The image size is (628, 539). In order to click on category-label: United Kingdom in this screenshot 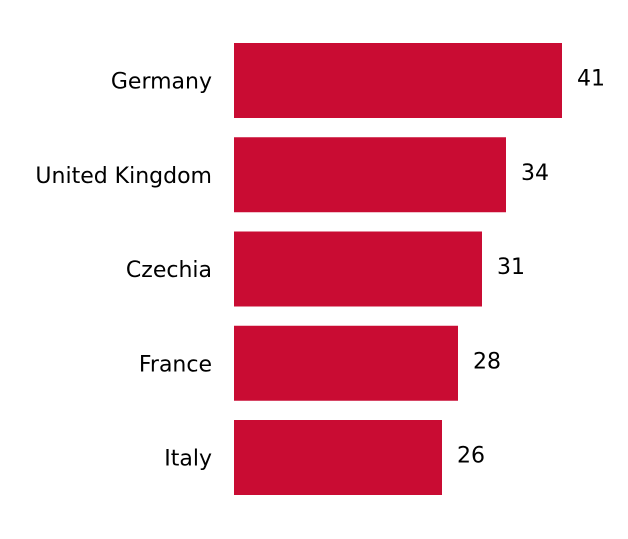, I will do `click(123, 176)`.